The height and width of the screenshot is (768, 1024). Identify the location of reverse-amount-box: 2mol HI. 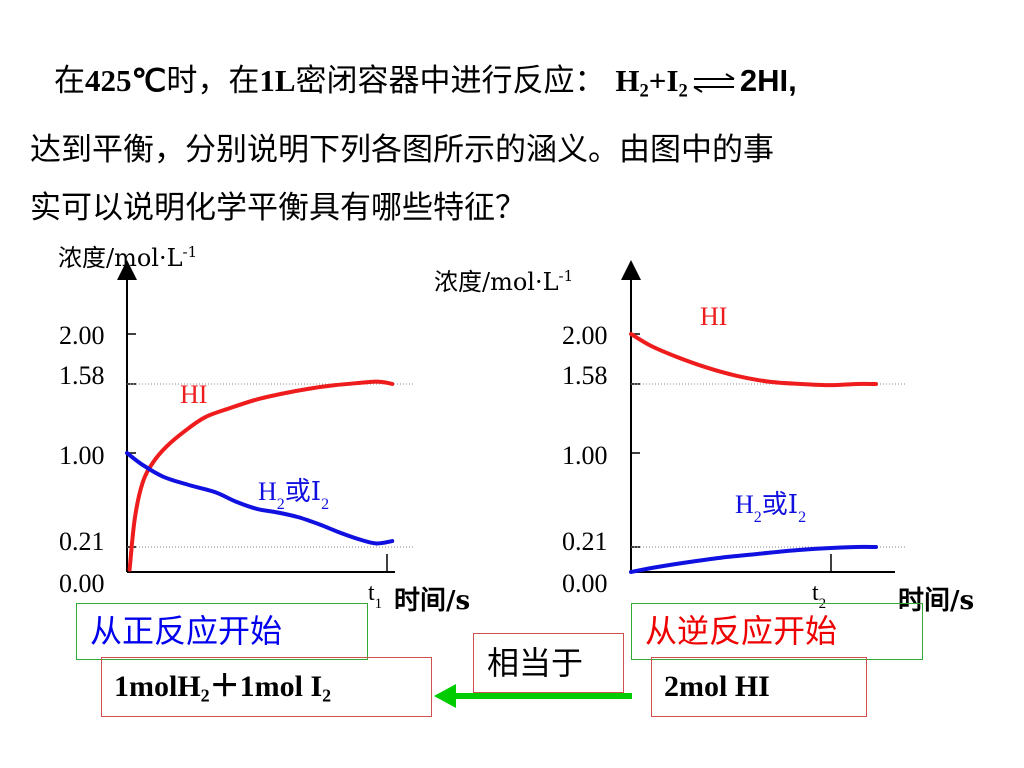
(759, 687).